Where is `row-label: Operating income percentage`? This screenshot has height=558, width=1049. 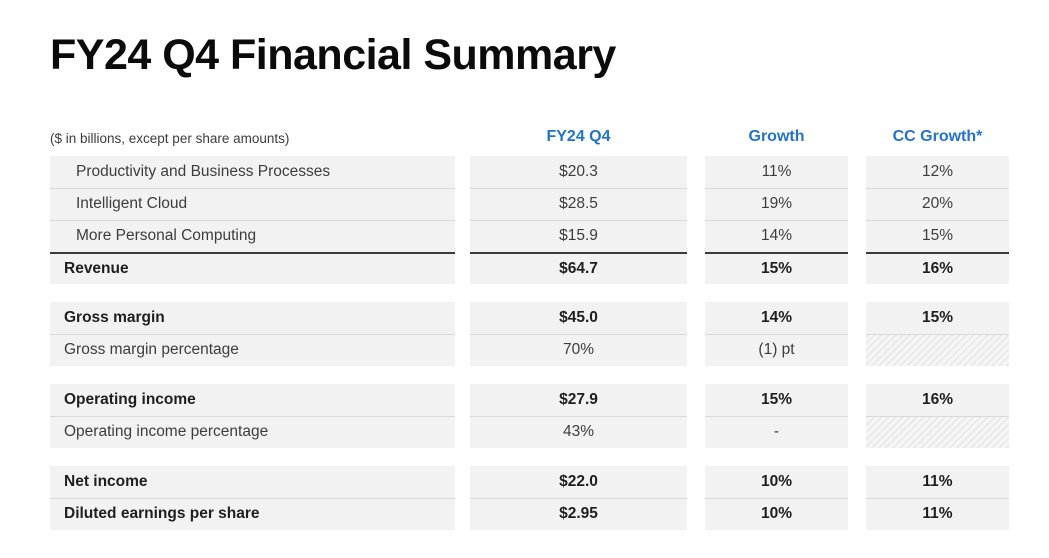
row-label: Operating income percentage is located at coordinates (252, 431).